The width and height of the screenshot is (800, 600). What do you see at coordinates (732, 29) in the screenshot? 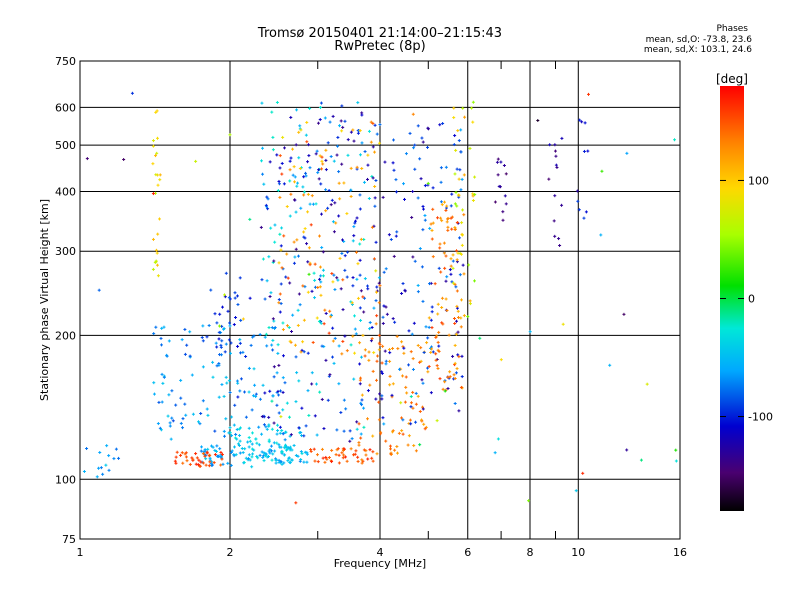
I see `stats-title: Phases` at bounding box center [732, 29].